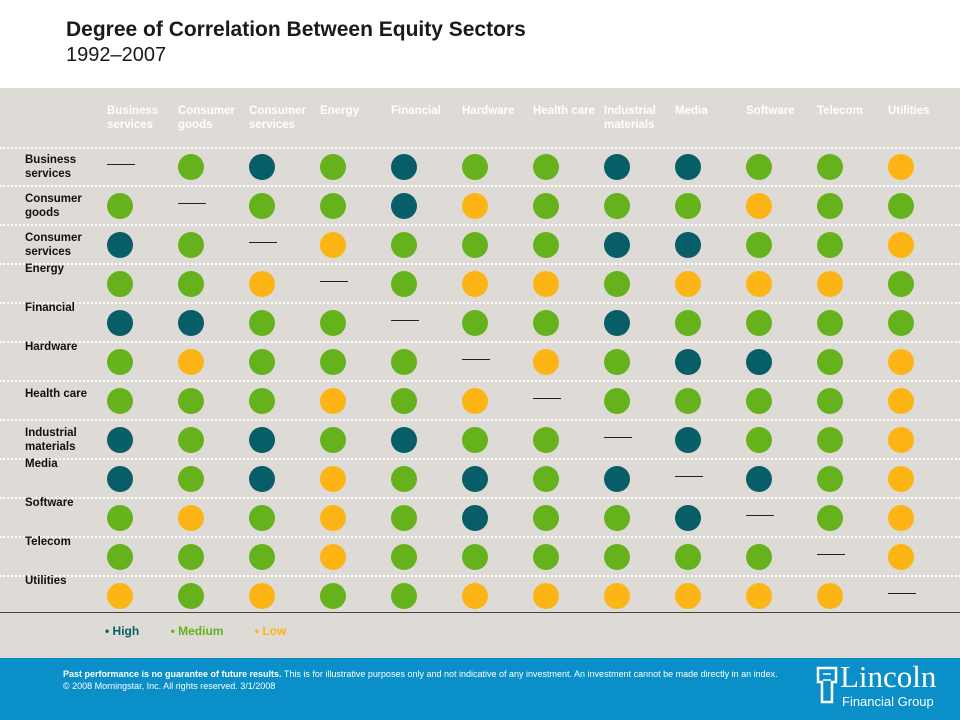 The image size is (960, 720). Describe the element at coordinates (830, 245) in the screenshot. I see `correlation-dot-consumer-services-telecom` at that location.